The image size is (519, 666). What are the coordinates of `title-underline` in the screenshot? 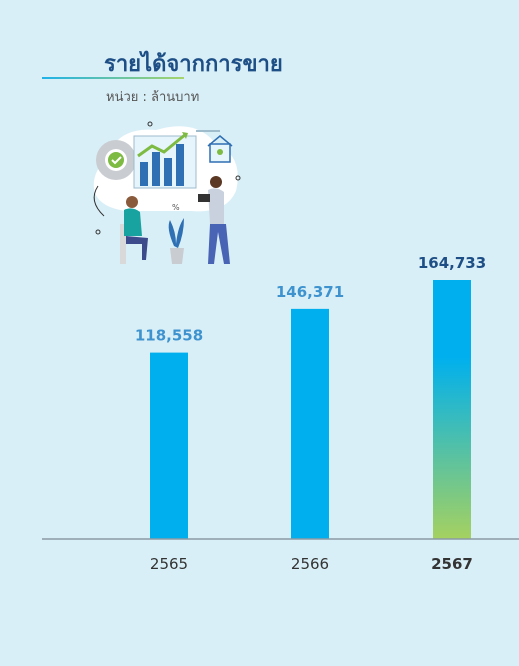 It's located at (113, 78).